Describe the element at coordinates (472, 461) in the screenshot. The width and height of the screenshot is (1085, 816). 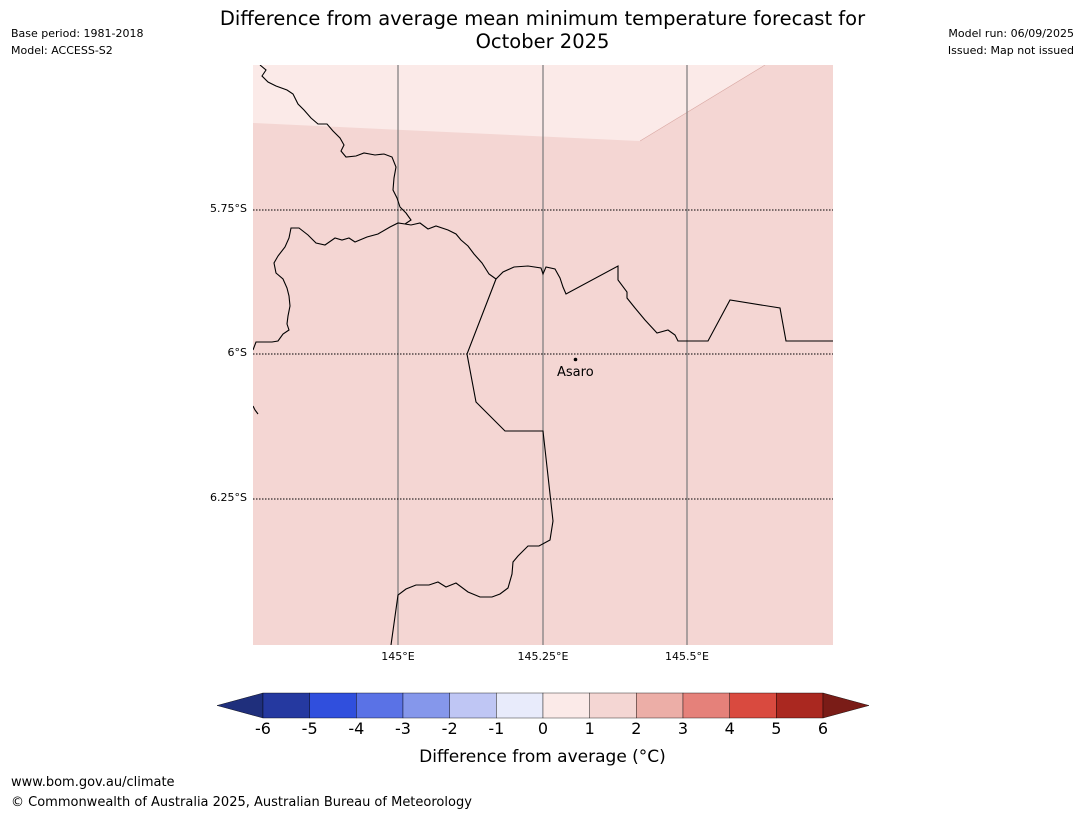
I see `border-south` at that location.